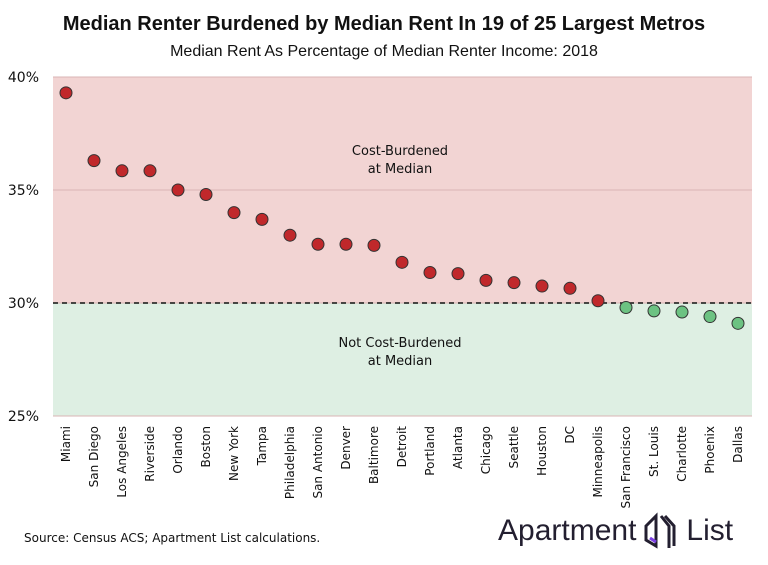 The width and height of the screenshot is (768, 565). What do you see at coordinates (738, 444) in the screenshot?
I see `x-tick-label: Dallas` at bounding box center [738, 444].